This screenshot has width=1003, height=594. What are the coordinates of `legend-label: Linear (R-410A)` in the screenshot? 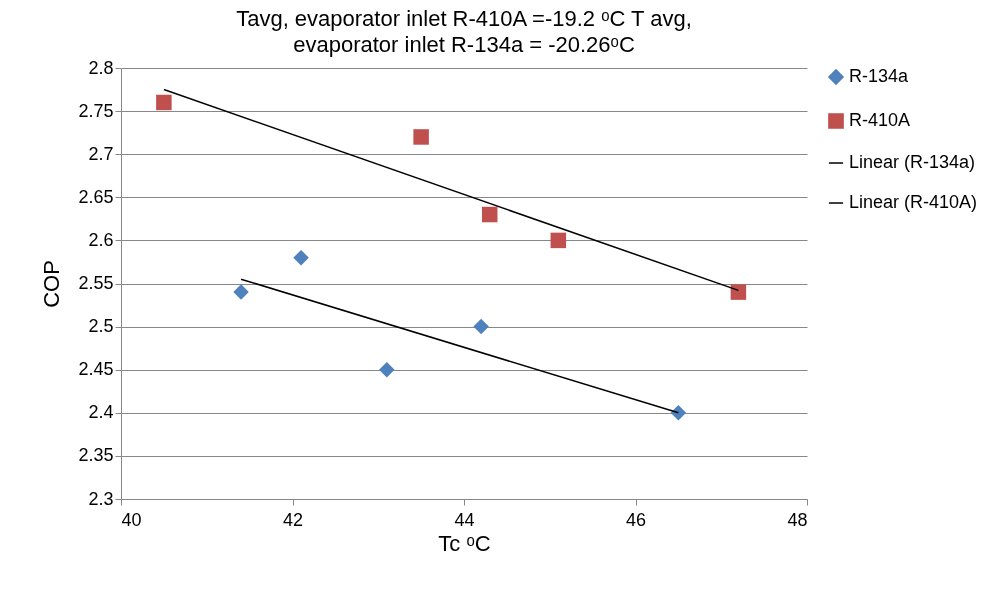 It's located at (913, 202).